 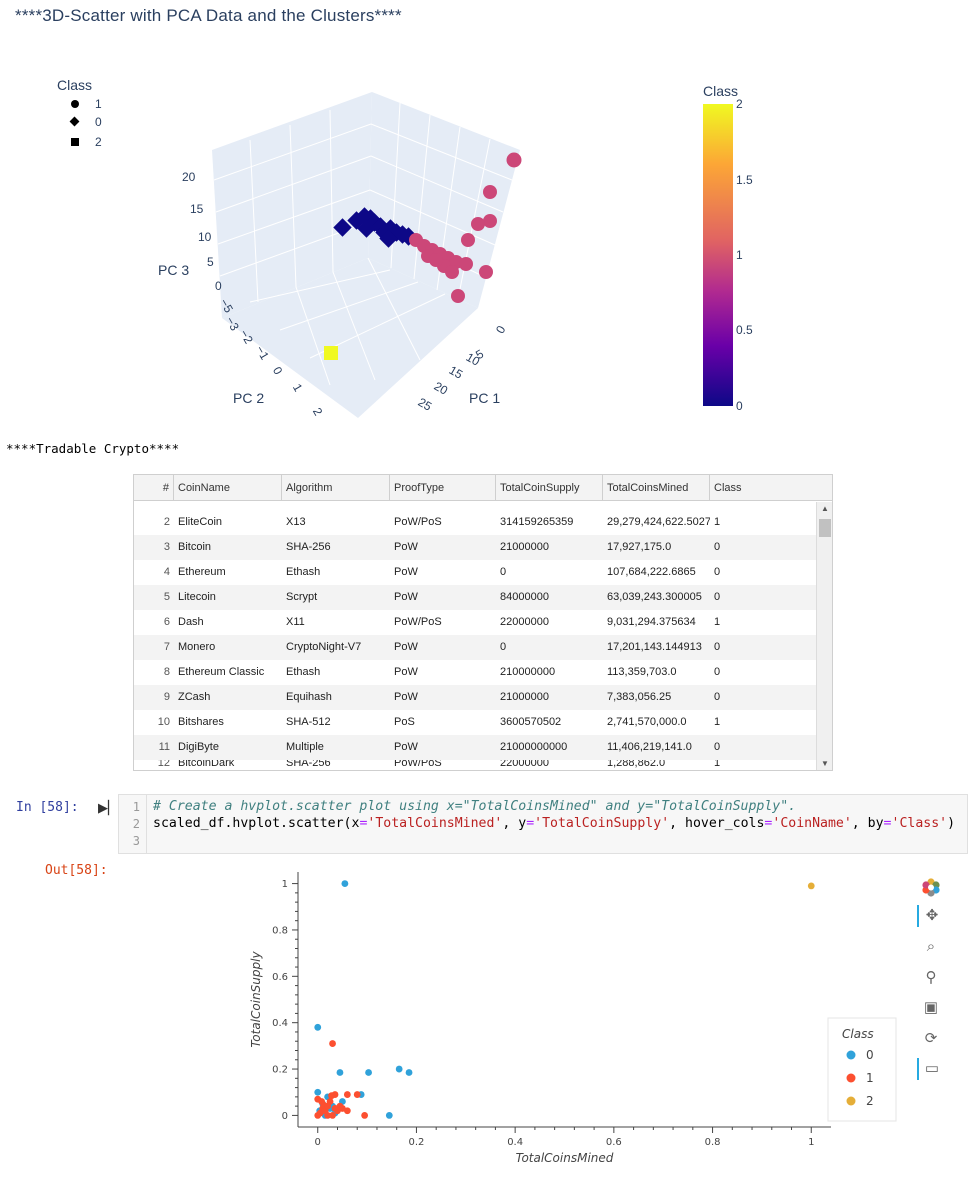 I want to click on table-cell: Ethash, so click(x=303, y=572).